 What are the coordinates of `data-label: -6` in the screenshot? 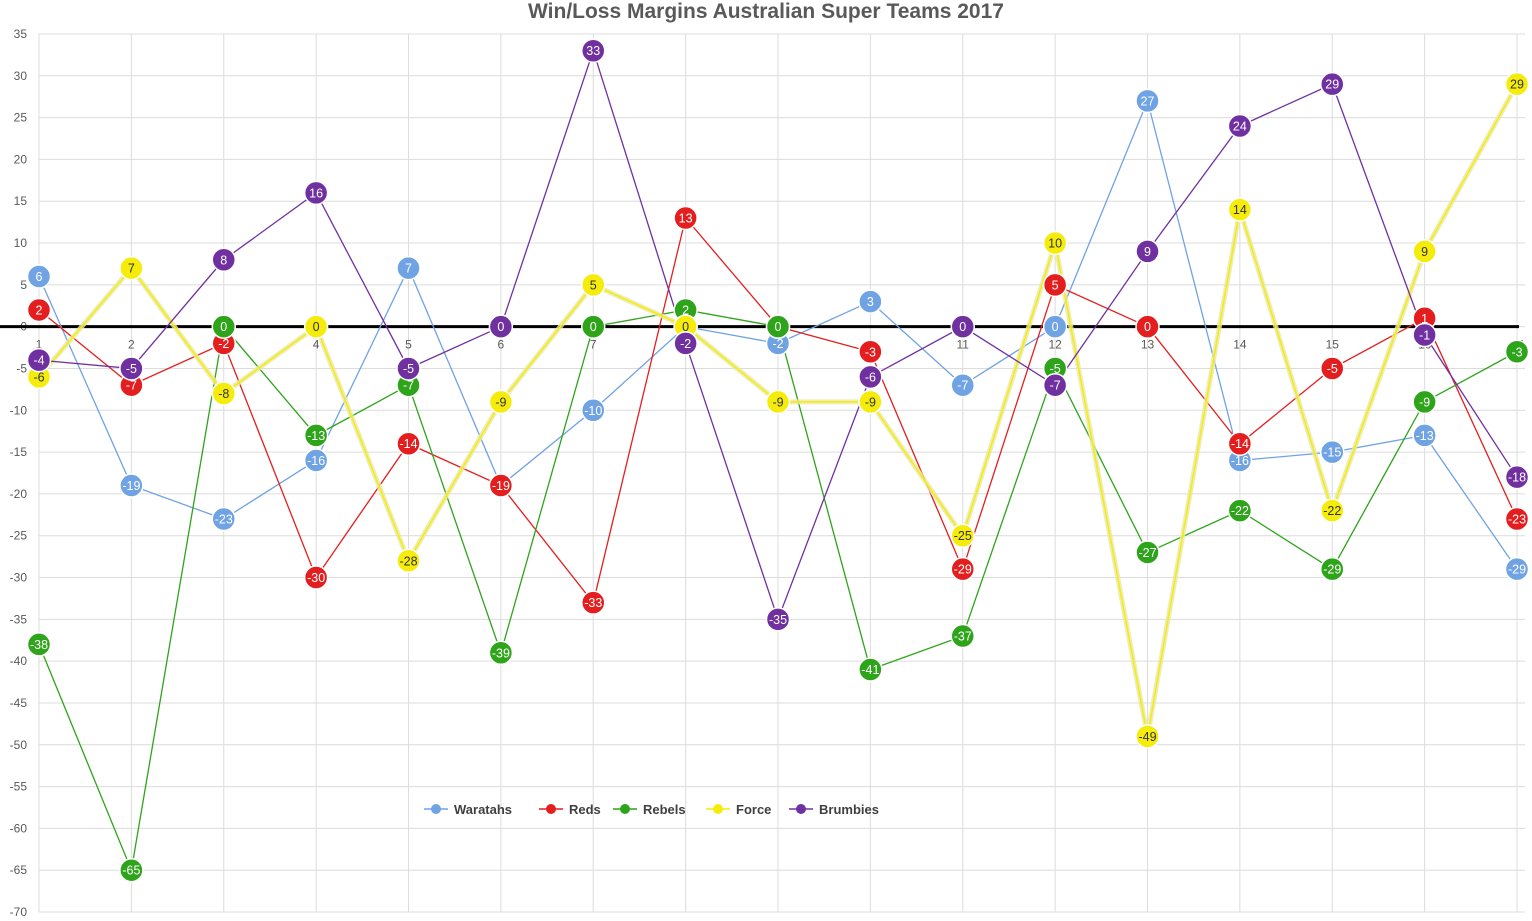 It's located at (38, 377).